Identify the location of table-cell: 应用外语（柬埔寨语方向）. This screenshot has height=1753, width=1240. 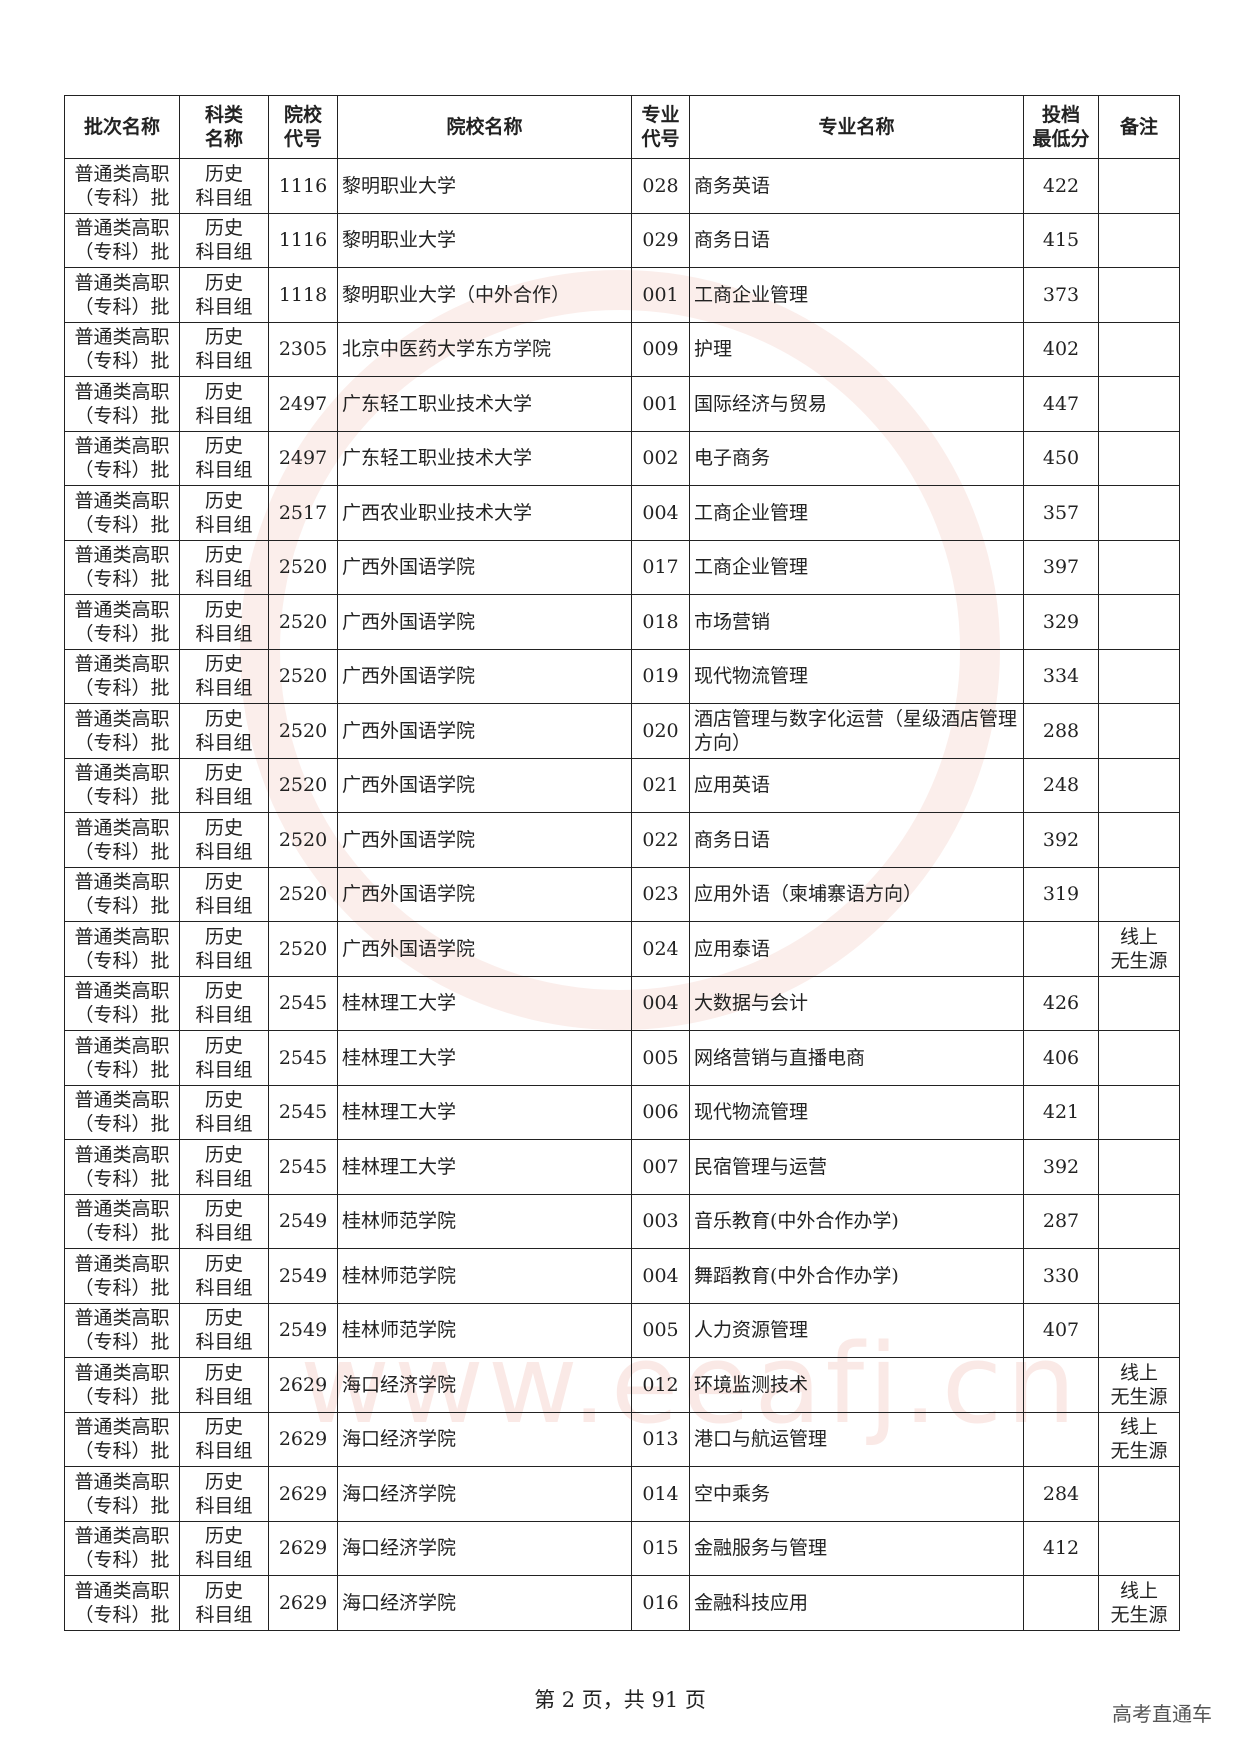
(856, 894).